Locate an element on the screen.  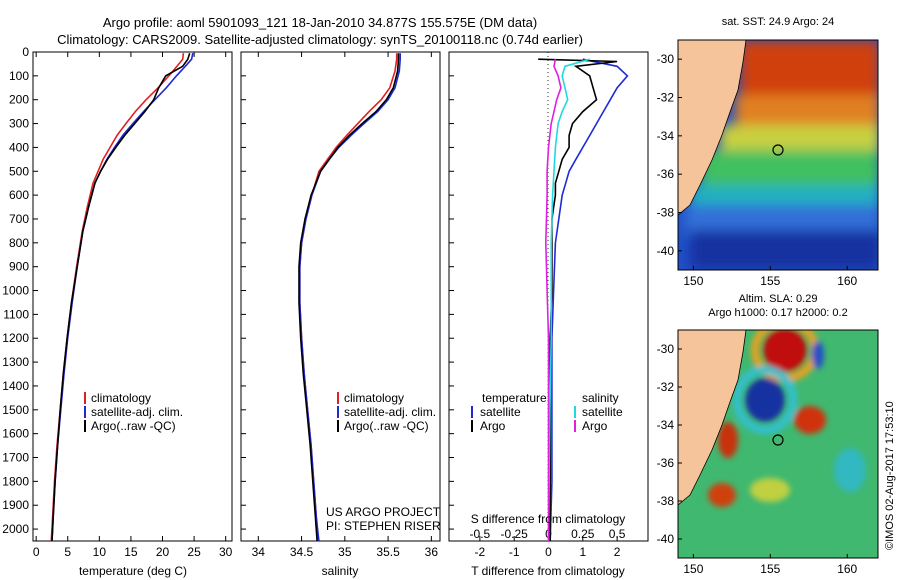
legend-label-t-argo: Argo is located at coordinates (493, 426).